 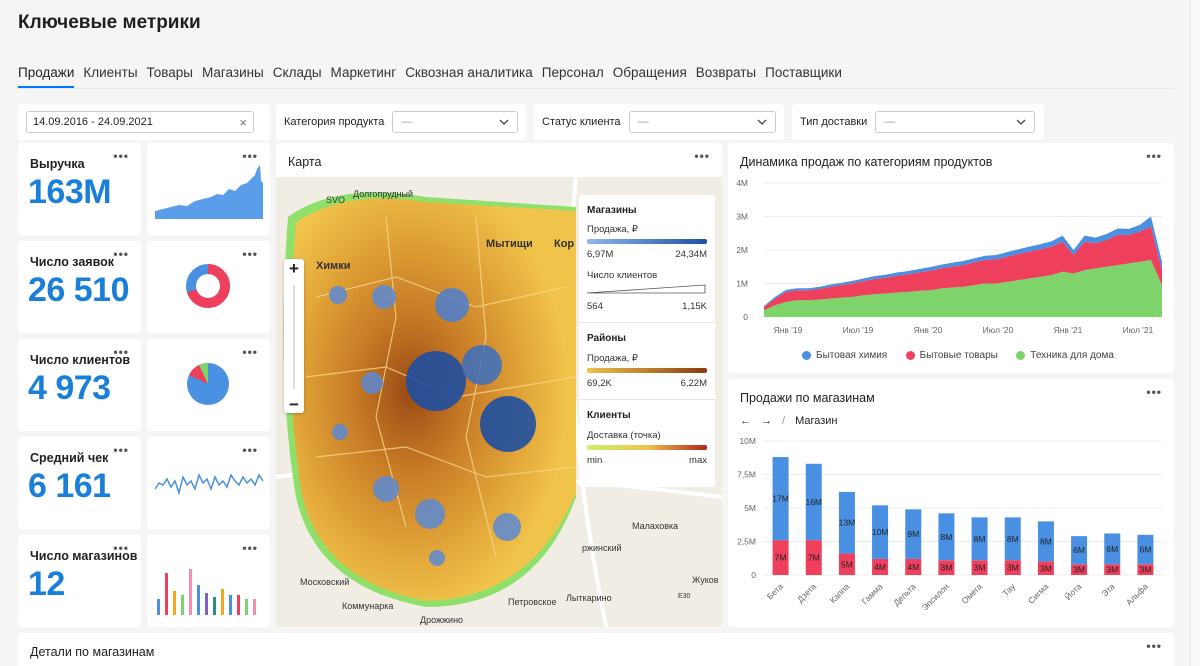 I want to click on kpi-label: Средний чек, so click(x=69, y=458).